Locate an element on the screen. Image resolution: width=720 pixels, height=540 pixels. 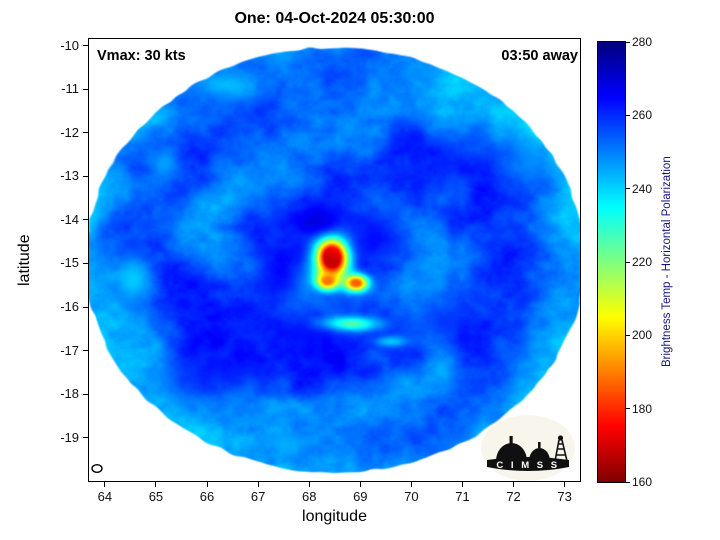
x-tick-label: 72 is located at coordinates (513, 496).